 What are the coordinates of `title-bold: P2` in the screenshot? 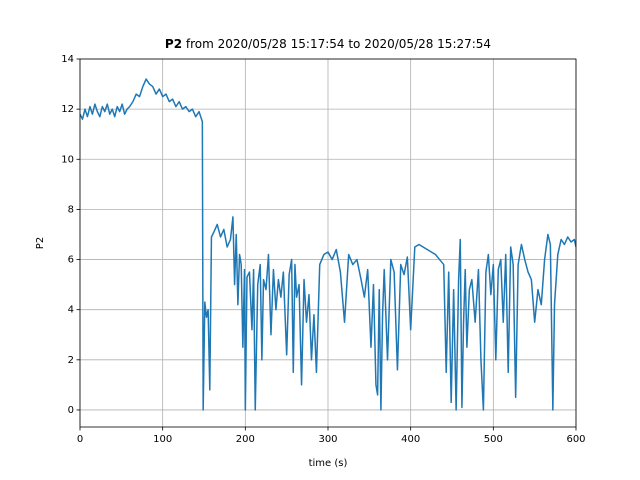 It's located at (173, 44).